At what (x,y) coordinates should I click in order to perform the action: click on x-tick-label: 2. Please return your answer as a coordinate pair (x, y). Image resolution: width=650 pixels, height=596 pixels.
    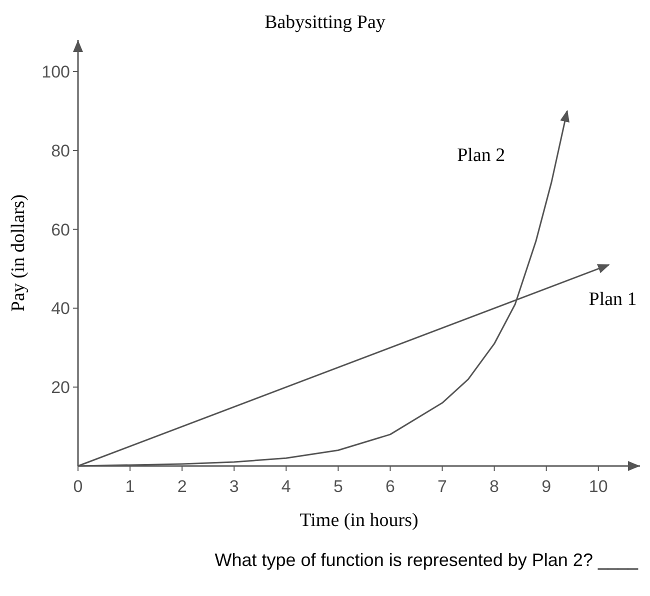
    Looking at the image, I should click on (182, 486).